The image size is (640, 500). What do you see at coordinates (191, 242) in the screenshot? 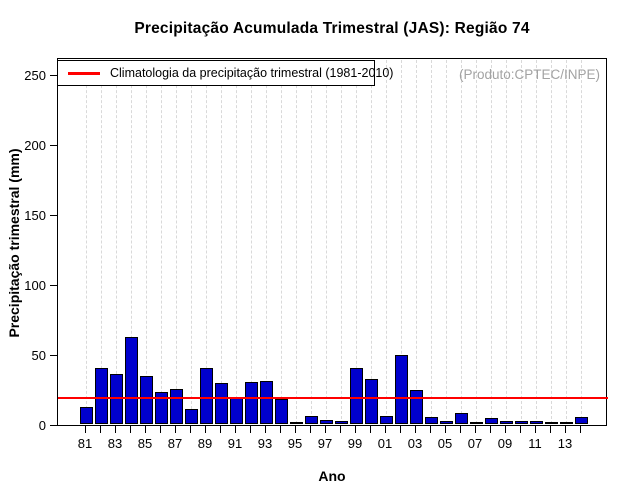
I see `gridline-1988` at bounding box center [191, 242].